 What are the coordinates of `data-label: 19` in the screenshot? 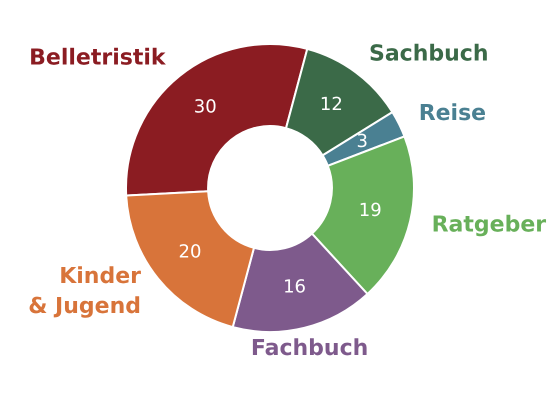 It's located at (370, 211).